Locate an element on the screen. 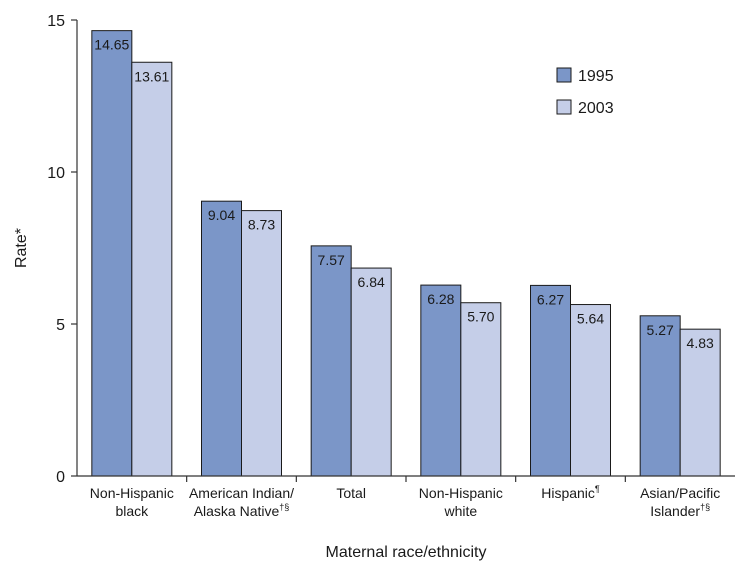 The height and width of the screenshot is (567, 740). bar-value-label: 8.73 is located at coordinates (261, 225).